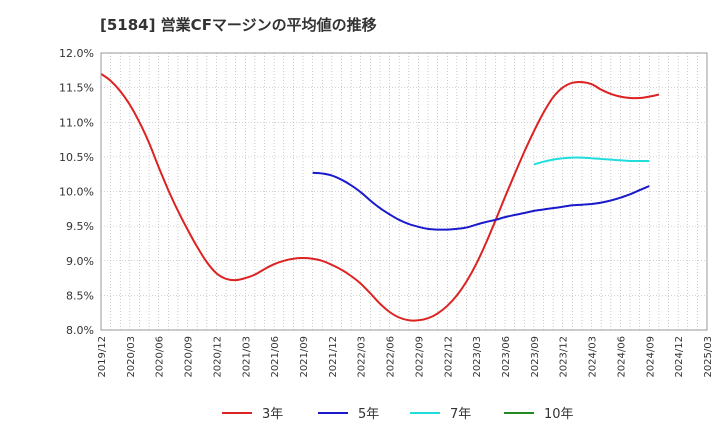 This screenshot has height=440, width=720. What do you see at coordinates (80, 261) in the screenshot?
I see `y-tick-label: 9.0%` at bounding box center [80, 261].